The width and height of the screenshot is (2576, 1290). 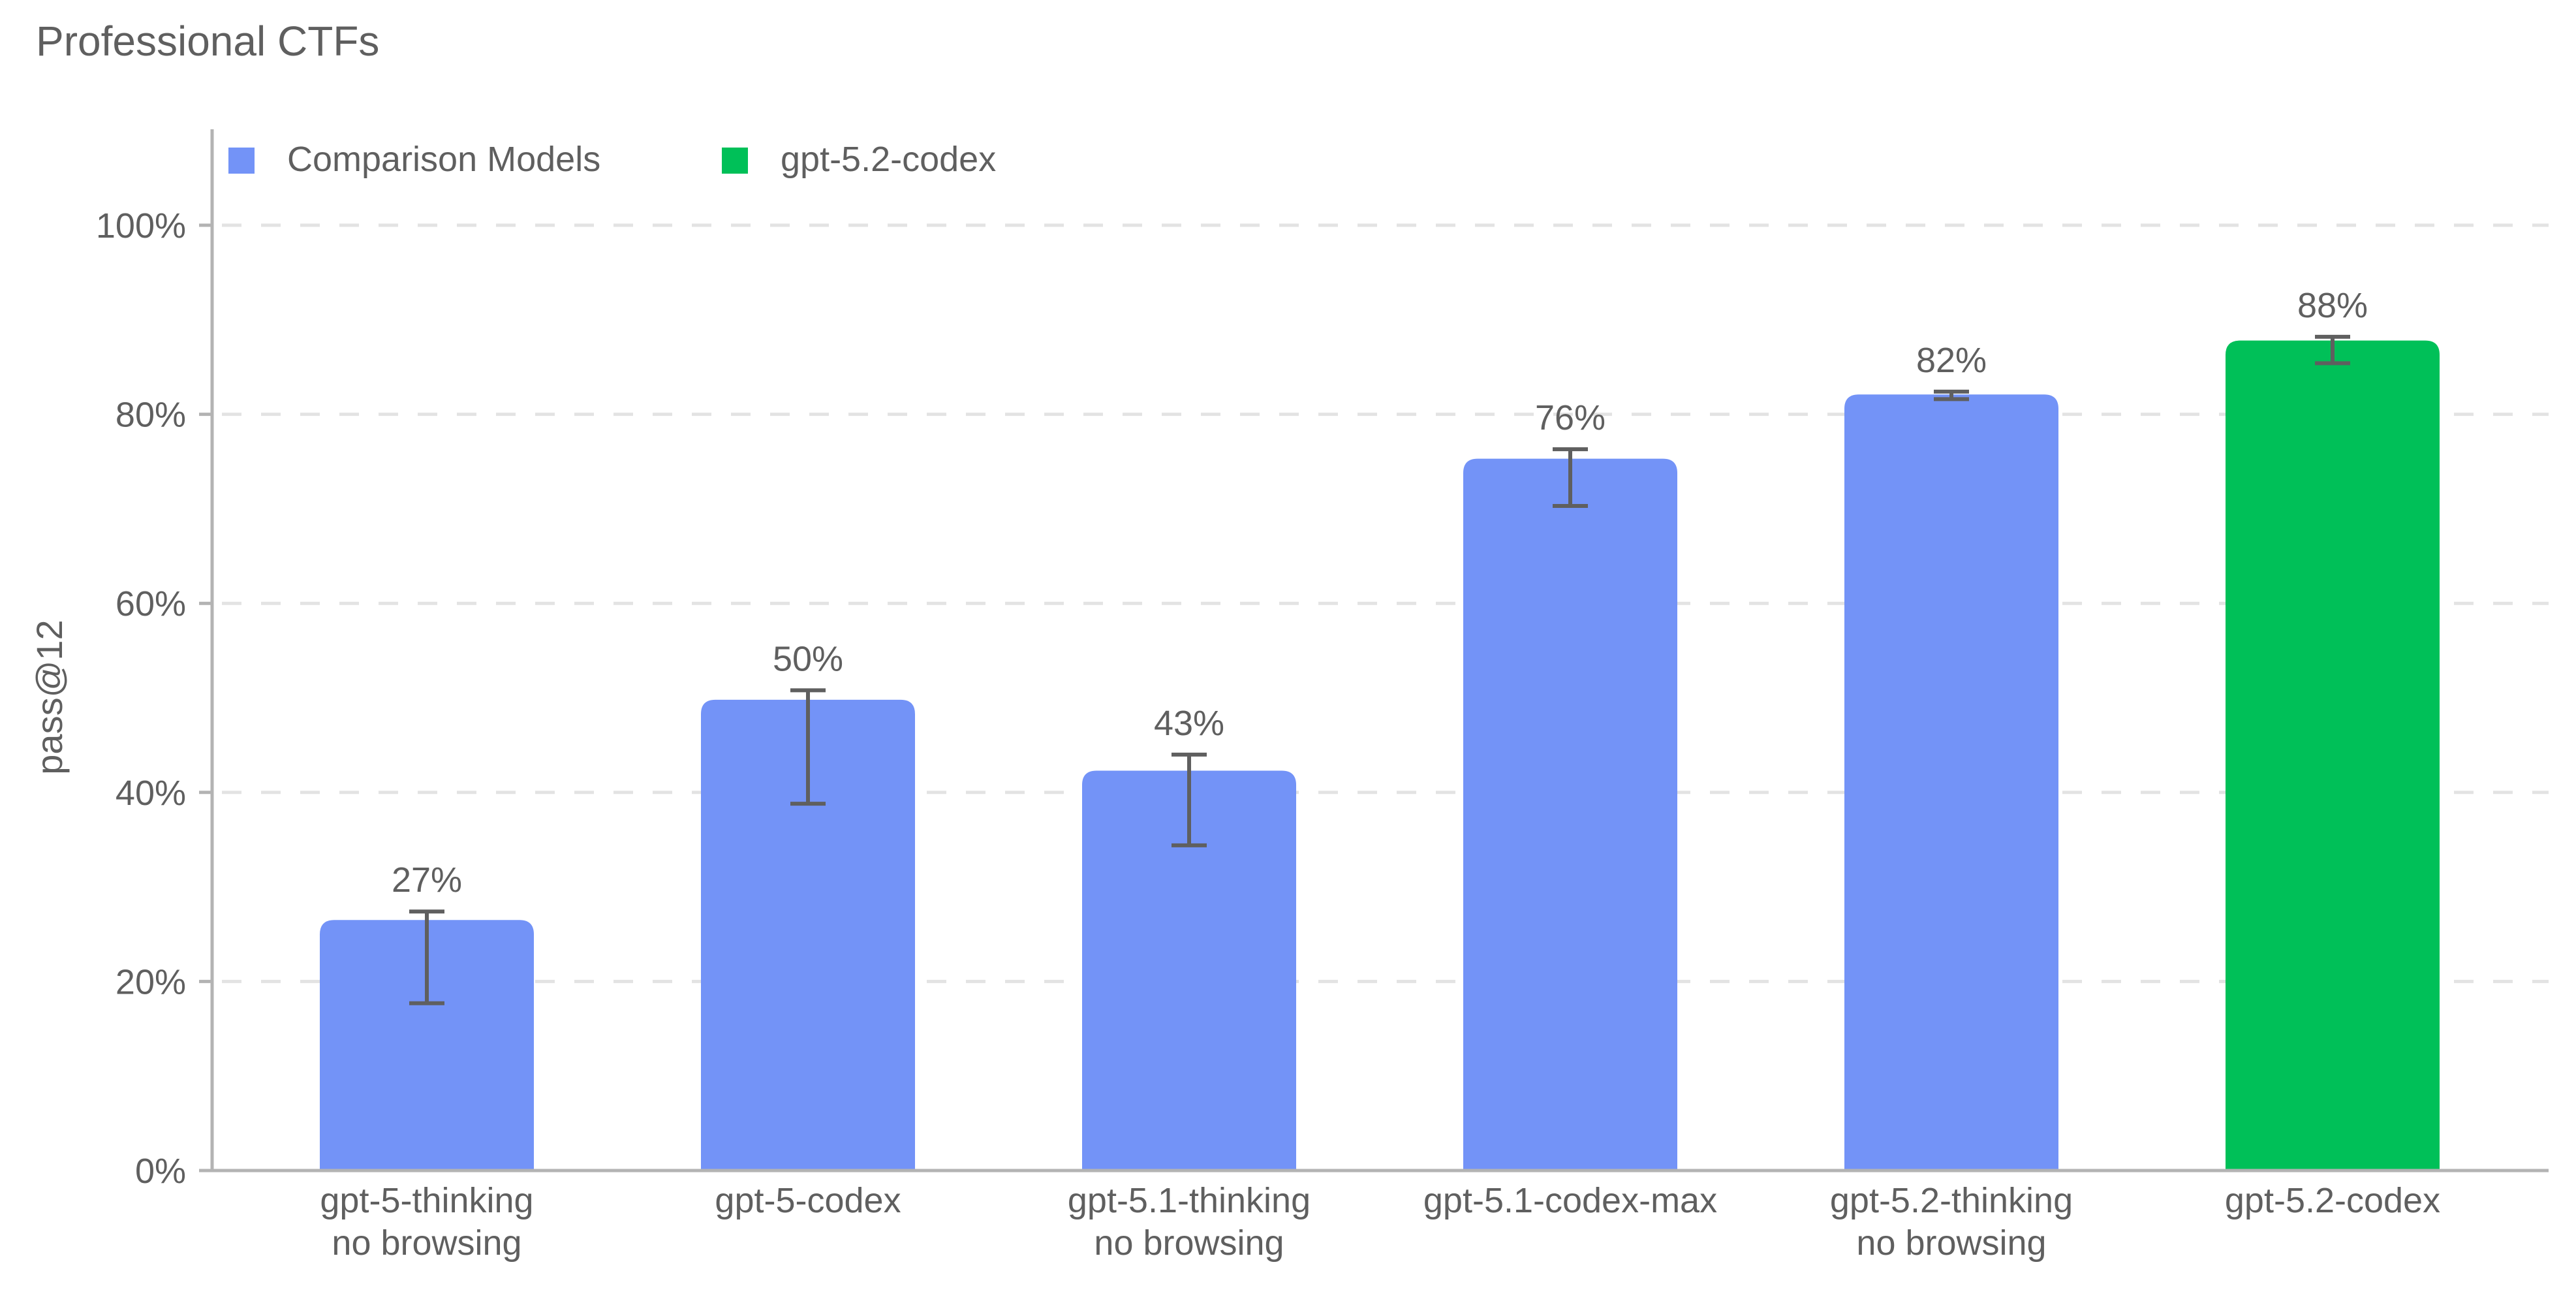 What do you see at coordinates (1570, 1200) in the screenshot?
I see `x-tick-label: gpt-5.1-codex-max` at bounding box center [1570, 1200].